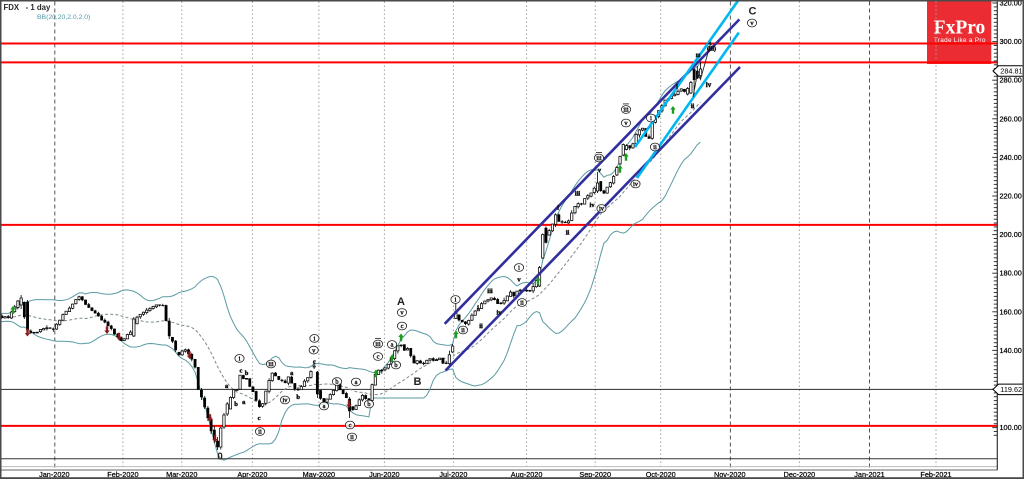 The width and height of the screenshot is (1024, 484). What do you see at coordinates (753, 12) in the screenshot?
I see `svg-text: C` at bounding box center [753, 12].